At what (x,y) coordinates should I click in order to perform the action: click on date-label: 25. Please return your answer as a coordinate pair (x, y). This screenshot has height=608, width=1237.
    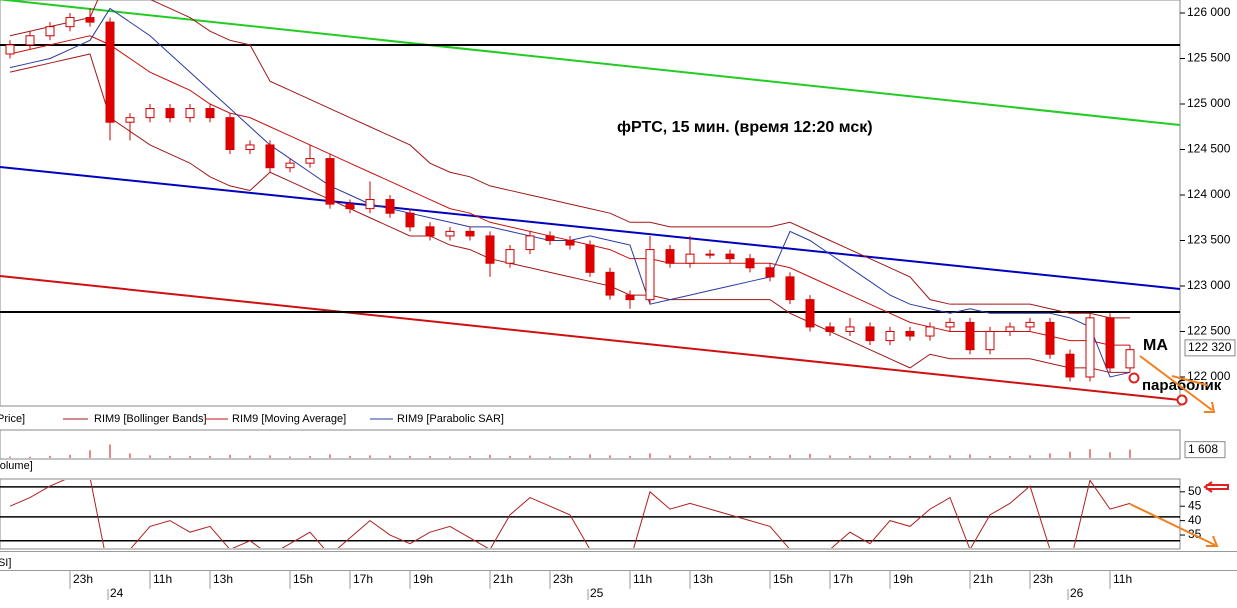
    Looking at the image, I should click on (597, 593).